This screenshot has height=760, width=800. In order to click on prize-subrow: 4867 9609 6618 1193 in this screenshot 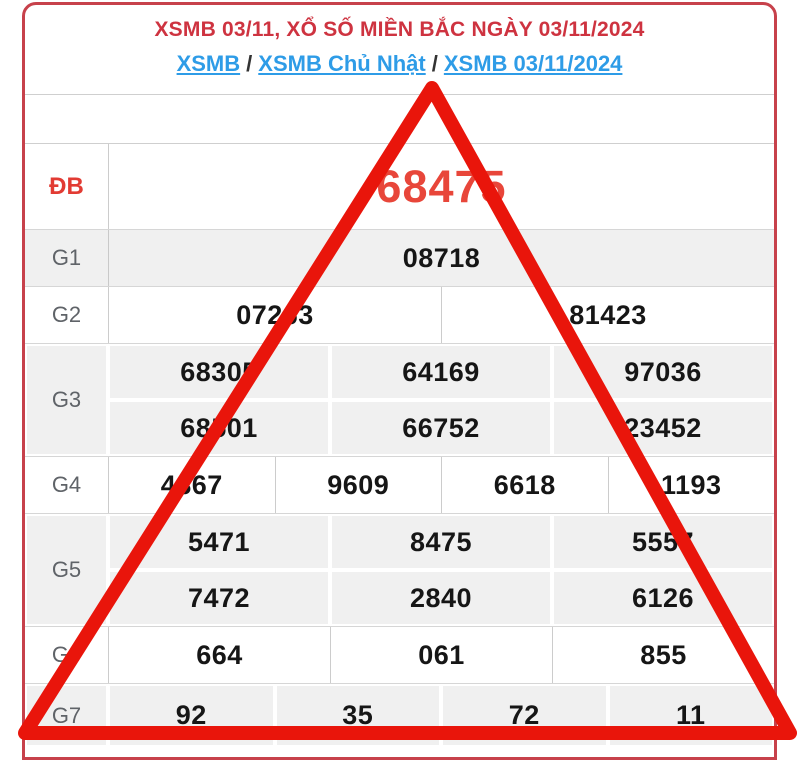, I will do `click(441, 485)`.